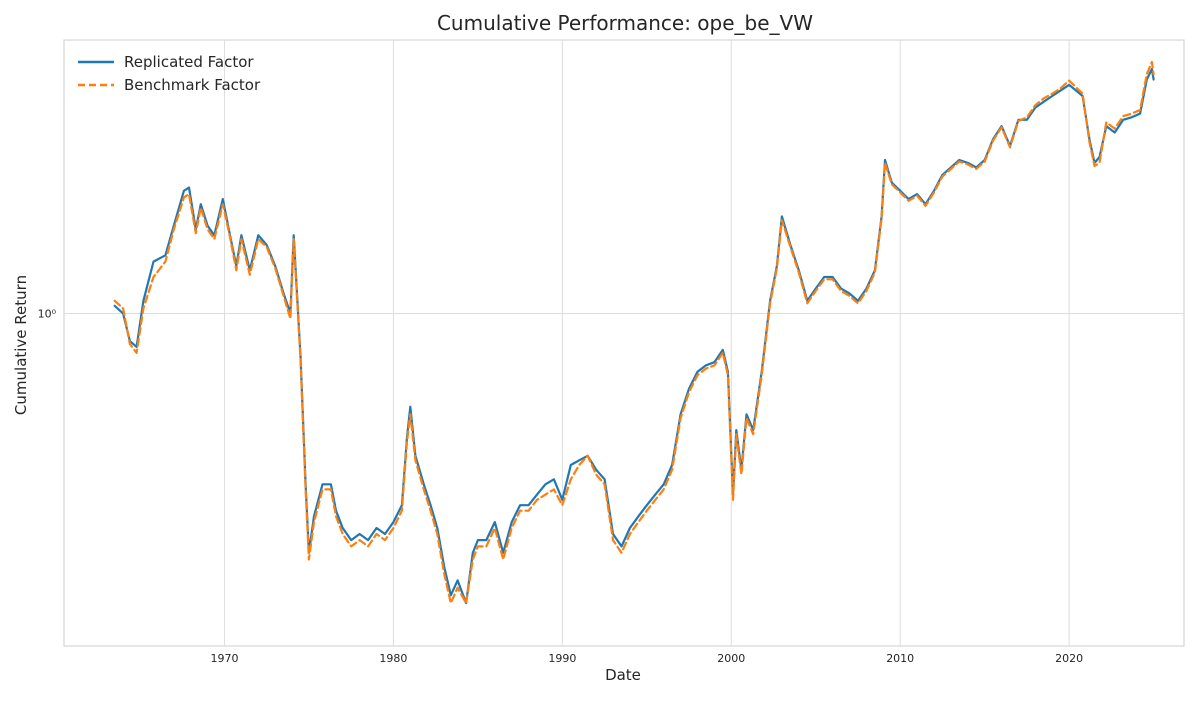  What do you see at coordinates (393, 658) in the screenshot?
I see `x-tick-label: 1980` at bounding box center [393, 658].